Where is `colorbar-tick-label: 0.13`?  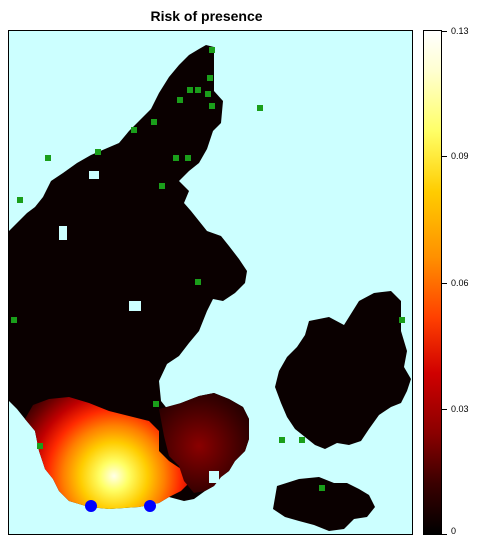 colorbar-tick-label: 0.13 is located at coordinates (460, 31).